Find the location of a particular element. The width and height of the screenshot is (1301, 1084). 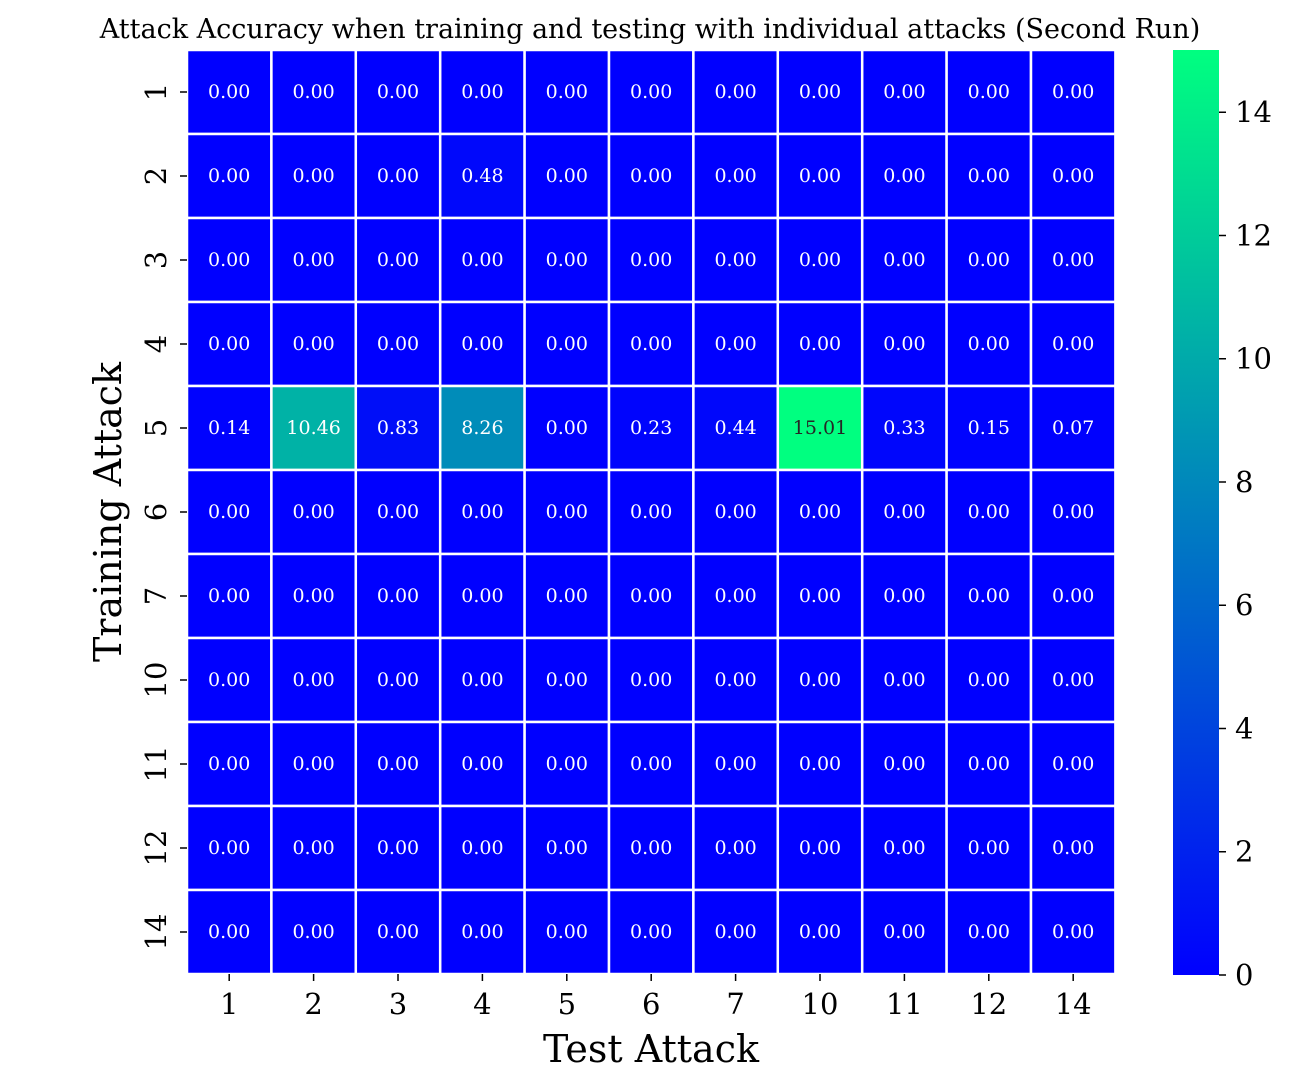

colorbar-tick-label: 2 is located at coordinates (1244, 852).